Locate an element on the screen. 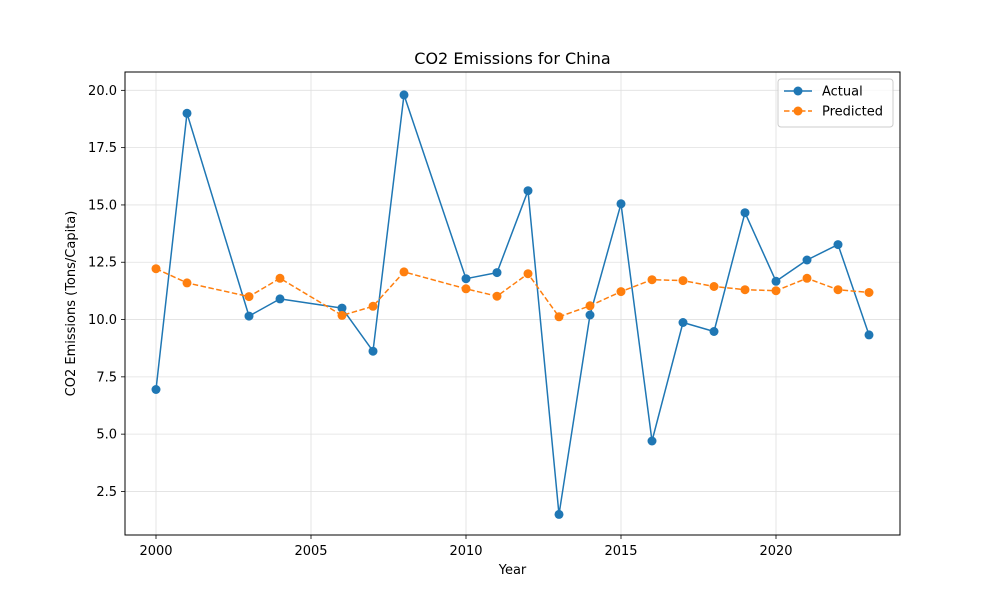 The width and height of the screenshot is (1000, 600). x-axis: 2000 2005 2010 2015 2020 is located at coordinates (466, 547).